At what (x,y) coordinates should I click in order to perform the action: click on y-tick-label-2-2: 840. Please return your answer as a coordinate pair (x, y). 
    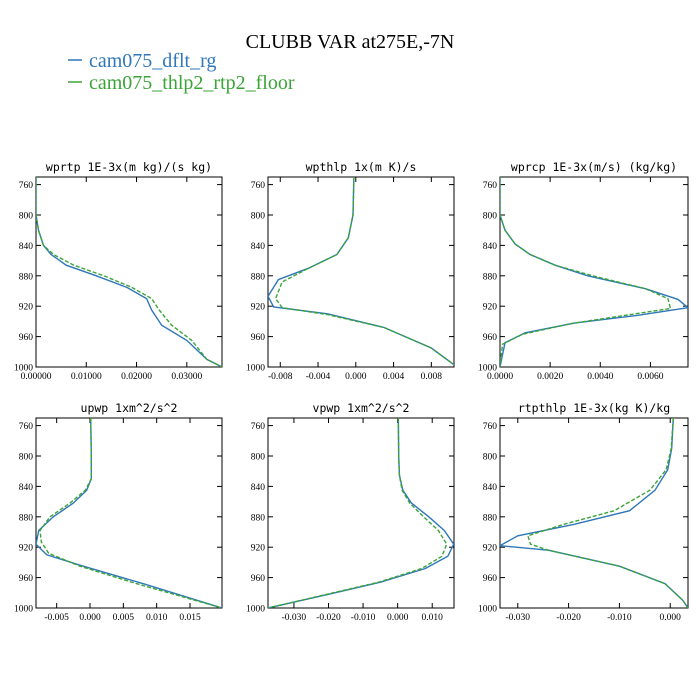
    Looking at the image, I should click on (490, 247).